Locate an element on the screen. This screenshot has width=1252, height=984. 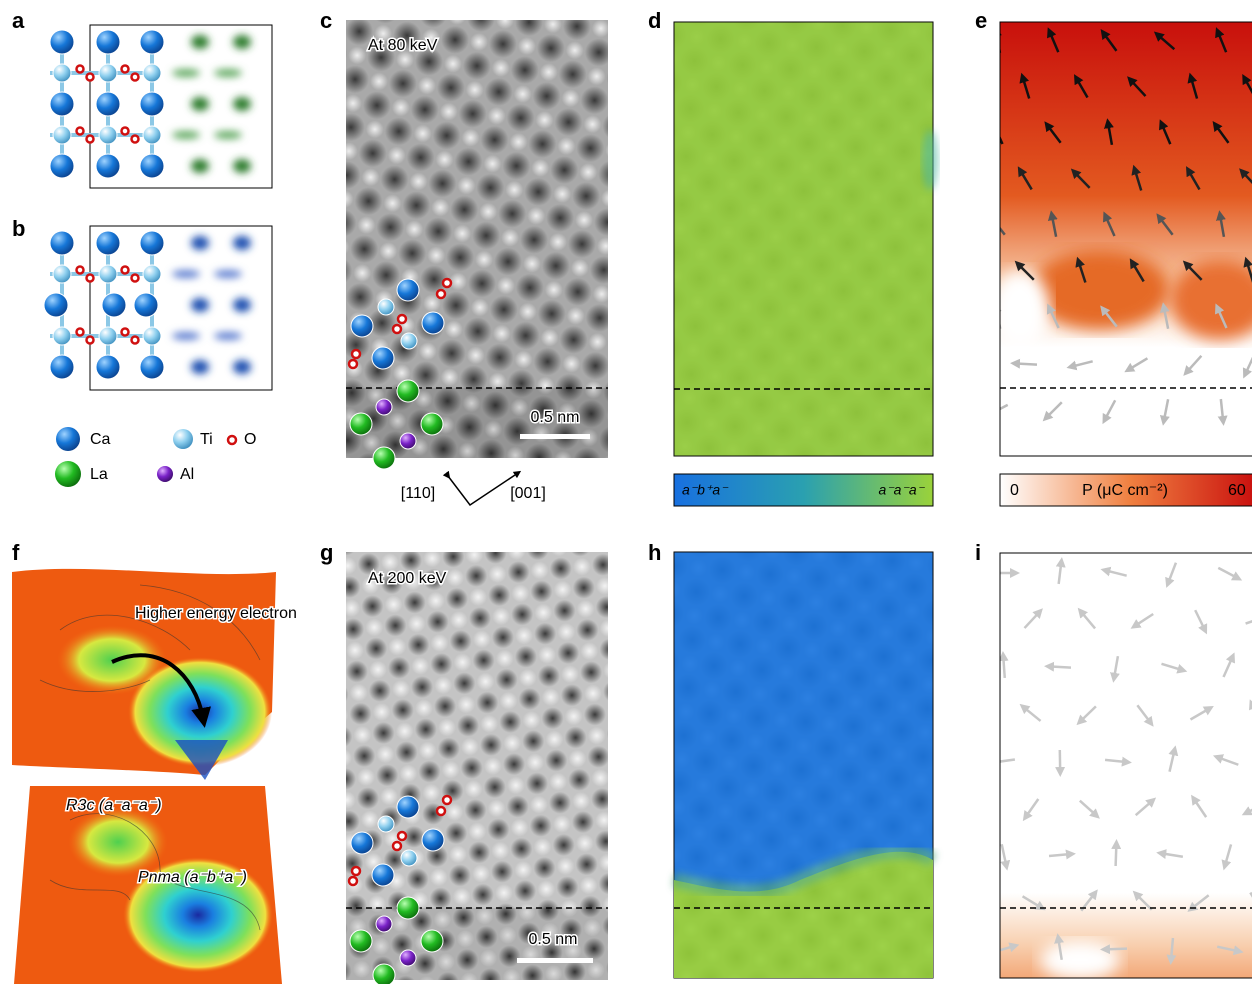
scale-bar is located at coordinates (555, 960).